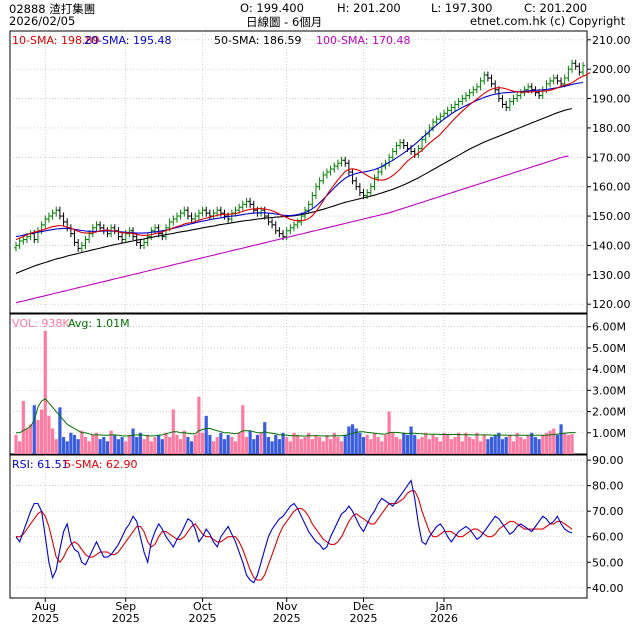  What do you see at coordinates (608, 562) in the screenshot?
I see `y-tick-label: 50.00` at bounding box center [608, 562].